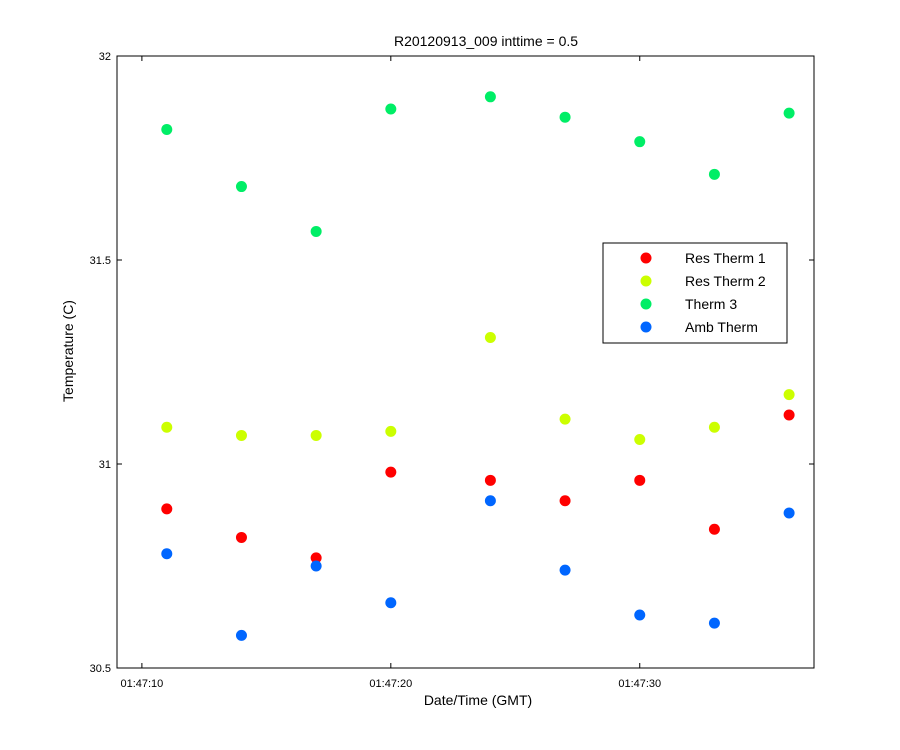  What do you see at coordinates (711, 304) in the screenshot?
I see `legend-label-therm-3: Therm 3` at bounding box center [711, 304].